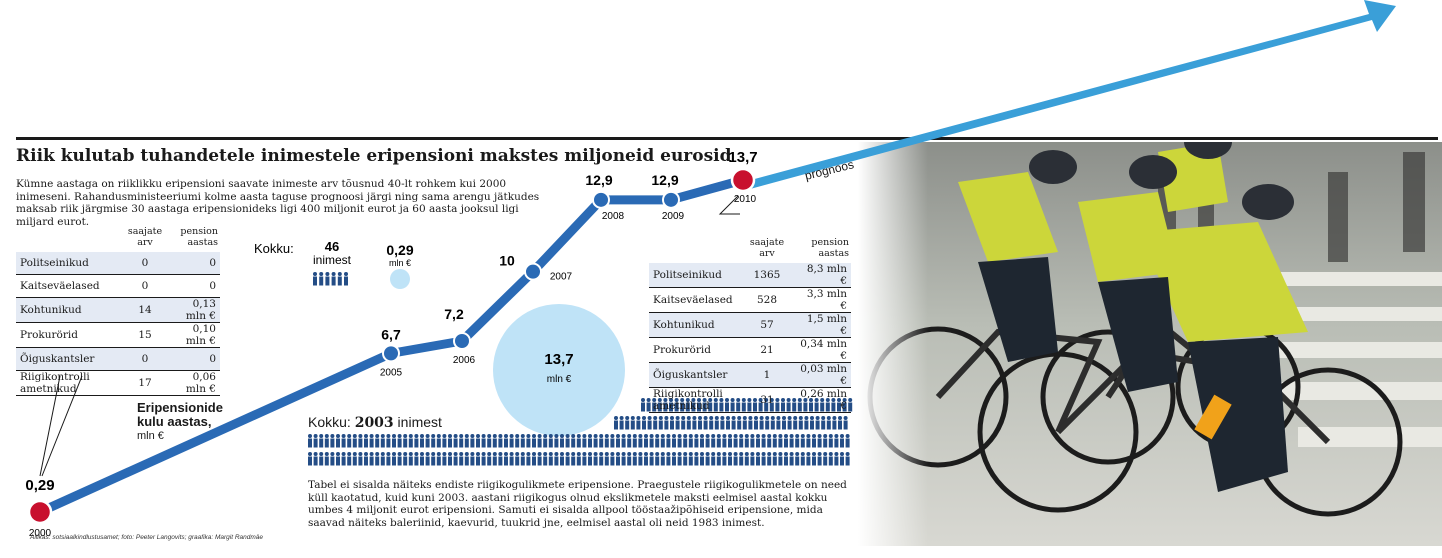  What do you see at coordinates (145, 263) in the screenshot?
I see `row-count: 0` at bounding box center [145, 263].